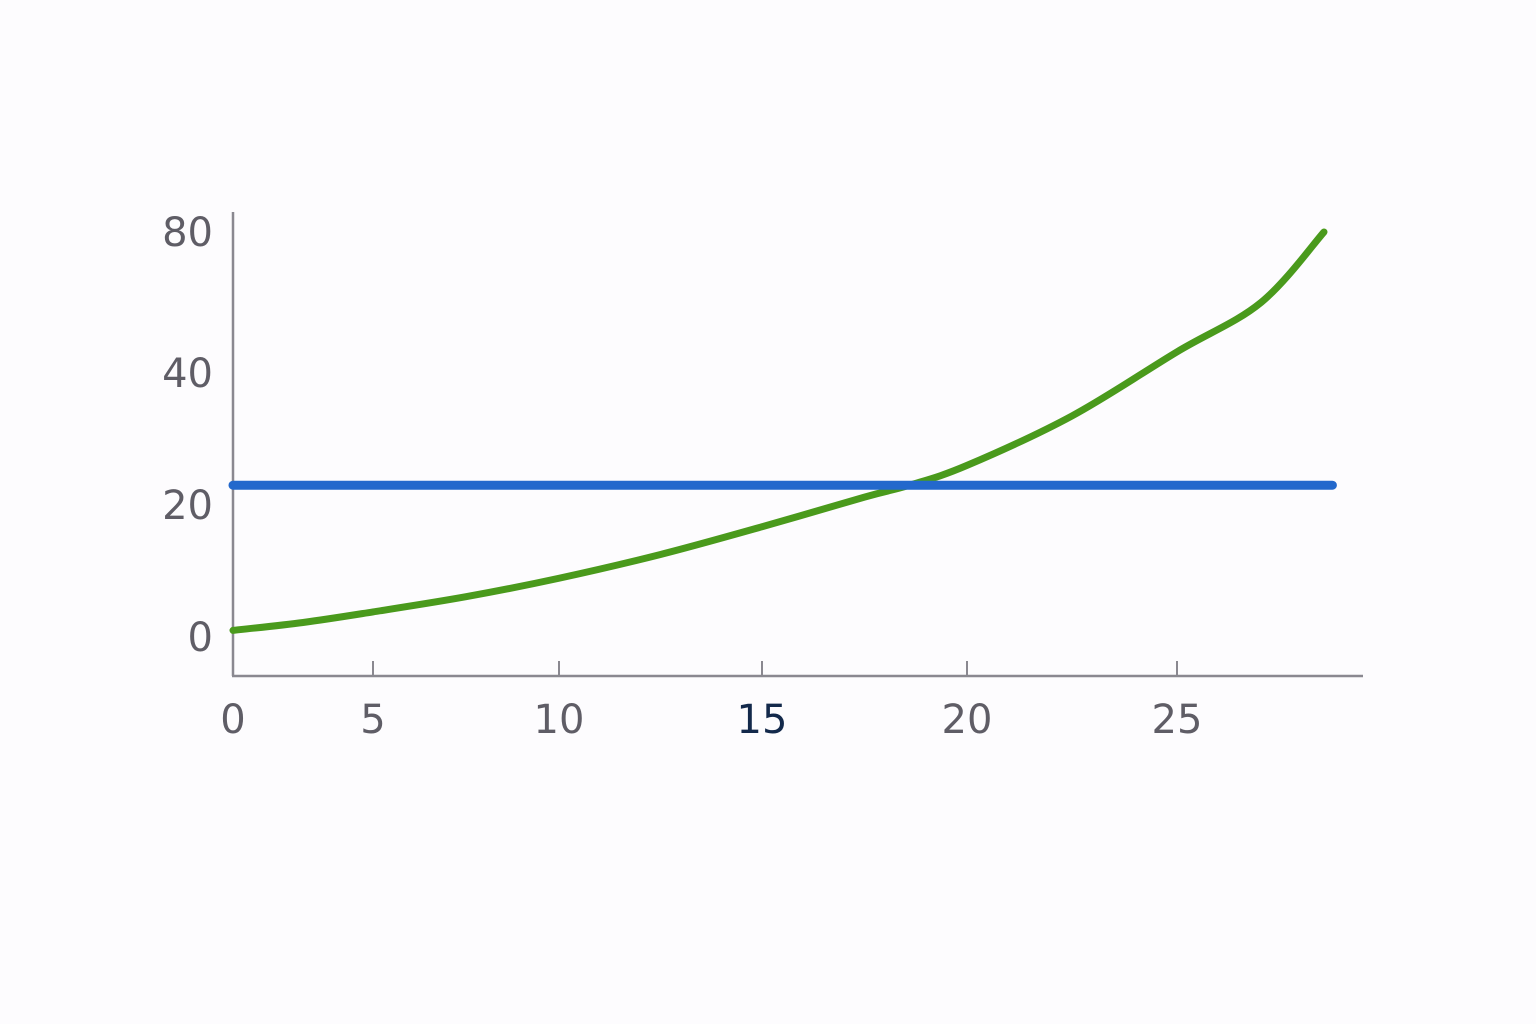 The height and width of the screenshot is (1024, 1536). I want to click on y-tick-label: 40, so click(187, 374).